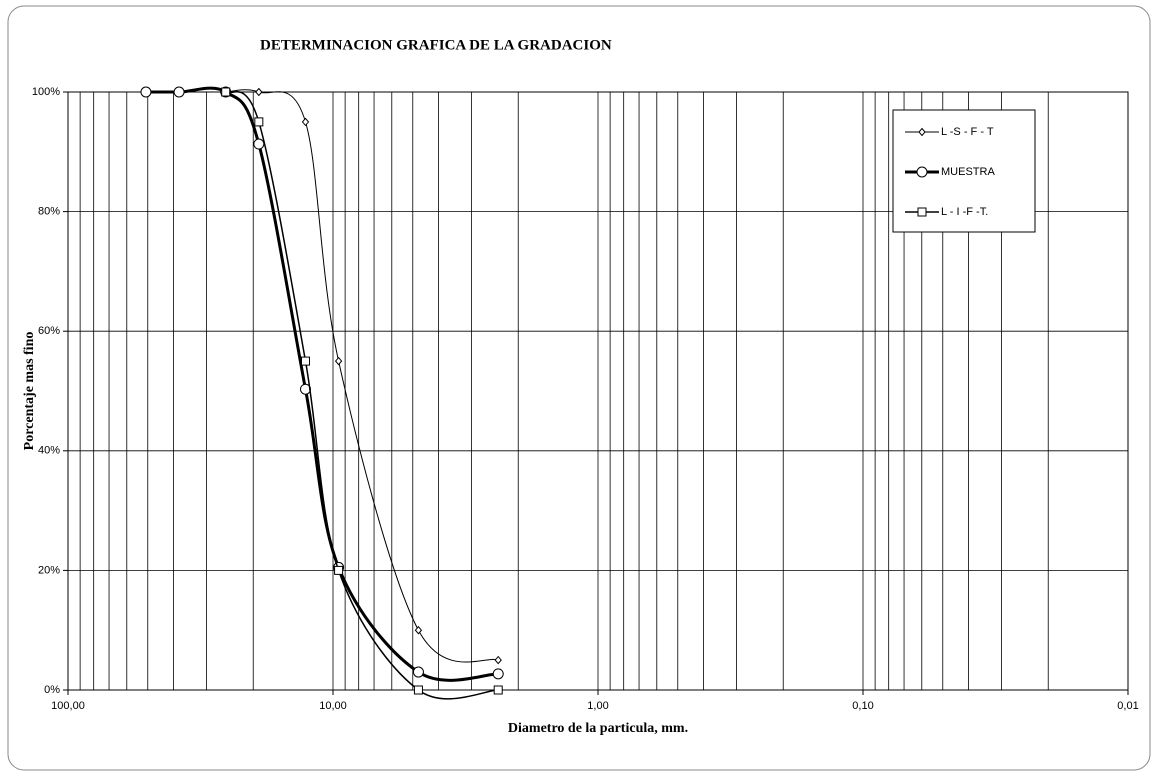  What do you see at coordinates (436, 45) in the screenshot?
I see `chart-title: DETERMINACION GRAFICA DE LA GRADACION` at bounding box center [436, 45].